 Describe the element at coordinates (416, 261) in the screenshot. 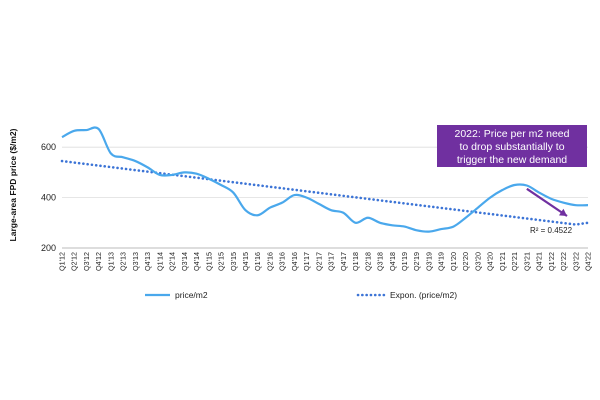

I see `x-tick-label: Q2'19` at that location.